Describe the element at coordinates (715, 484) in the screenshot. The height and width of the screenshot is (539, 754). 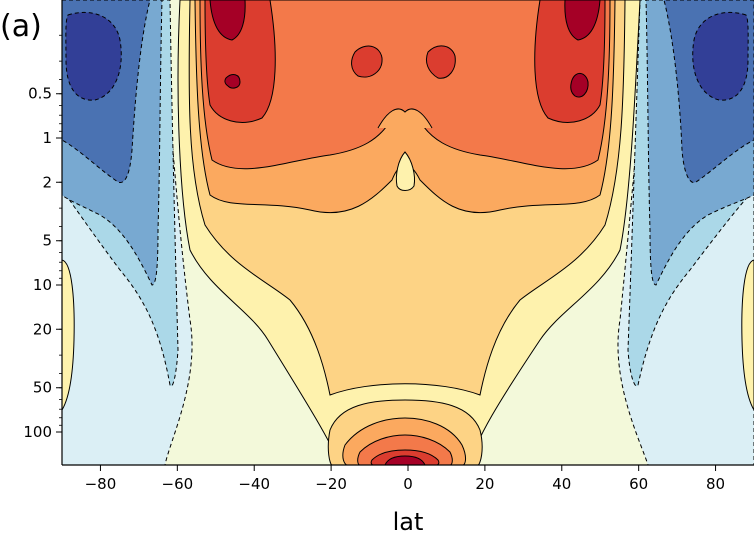
I see `x-tick-label: 80` at that location.